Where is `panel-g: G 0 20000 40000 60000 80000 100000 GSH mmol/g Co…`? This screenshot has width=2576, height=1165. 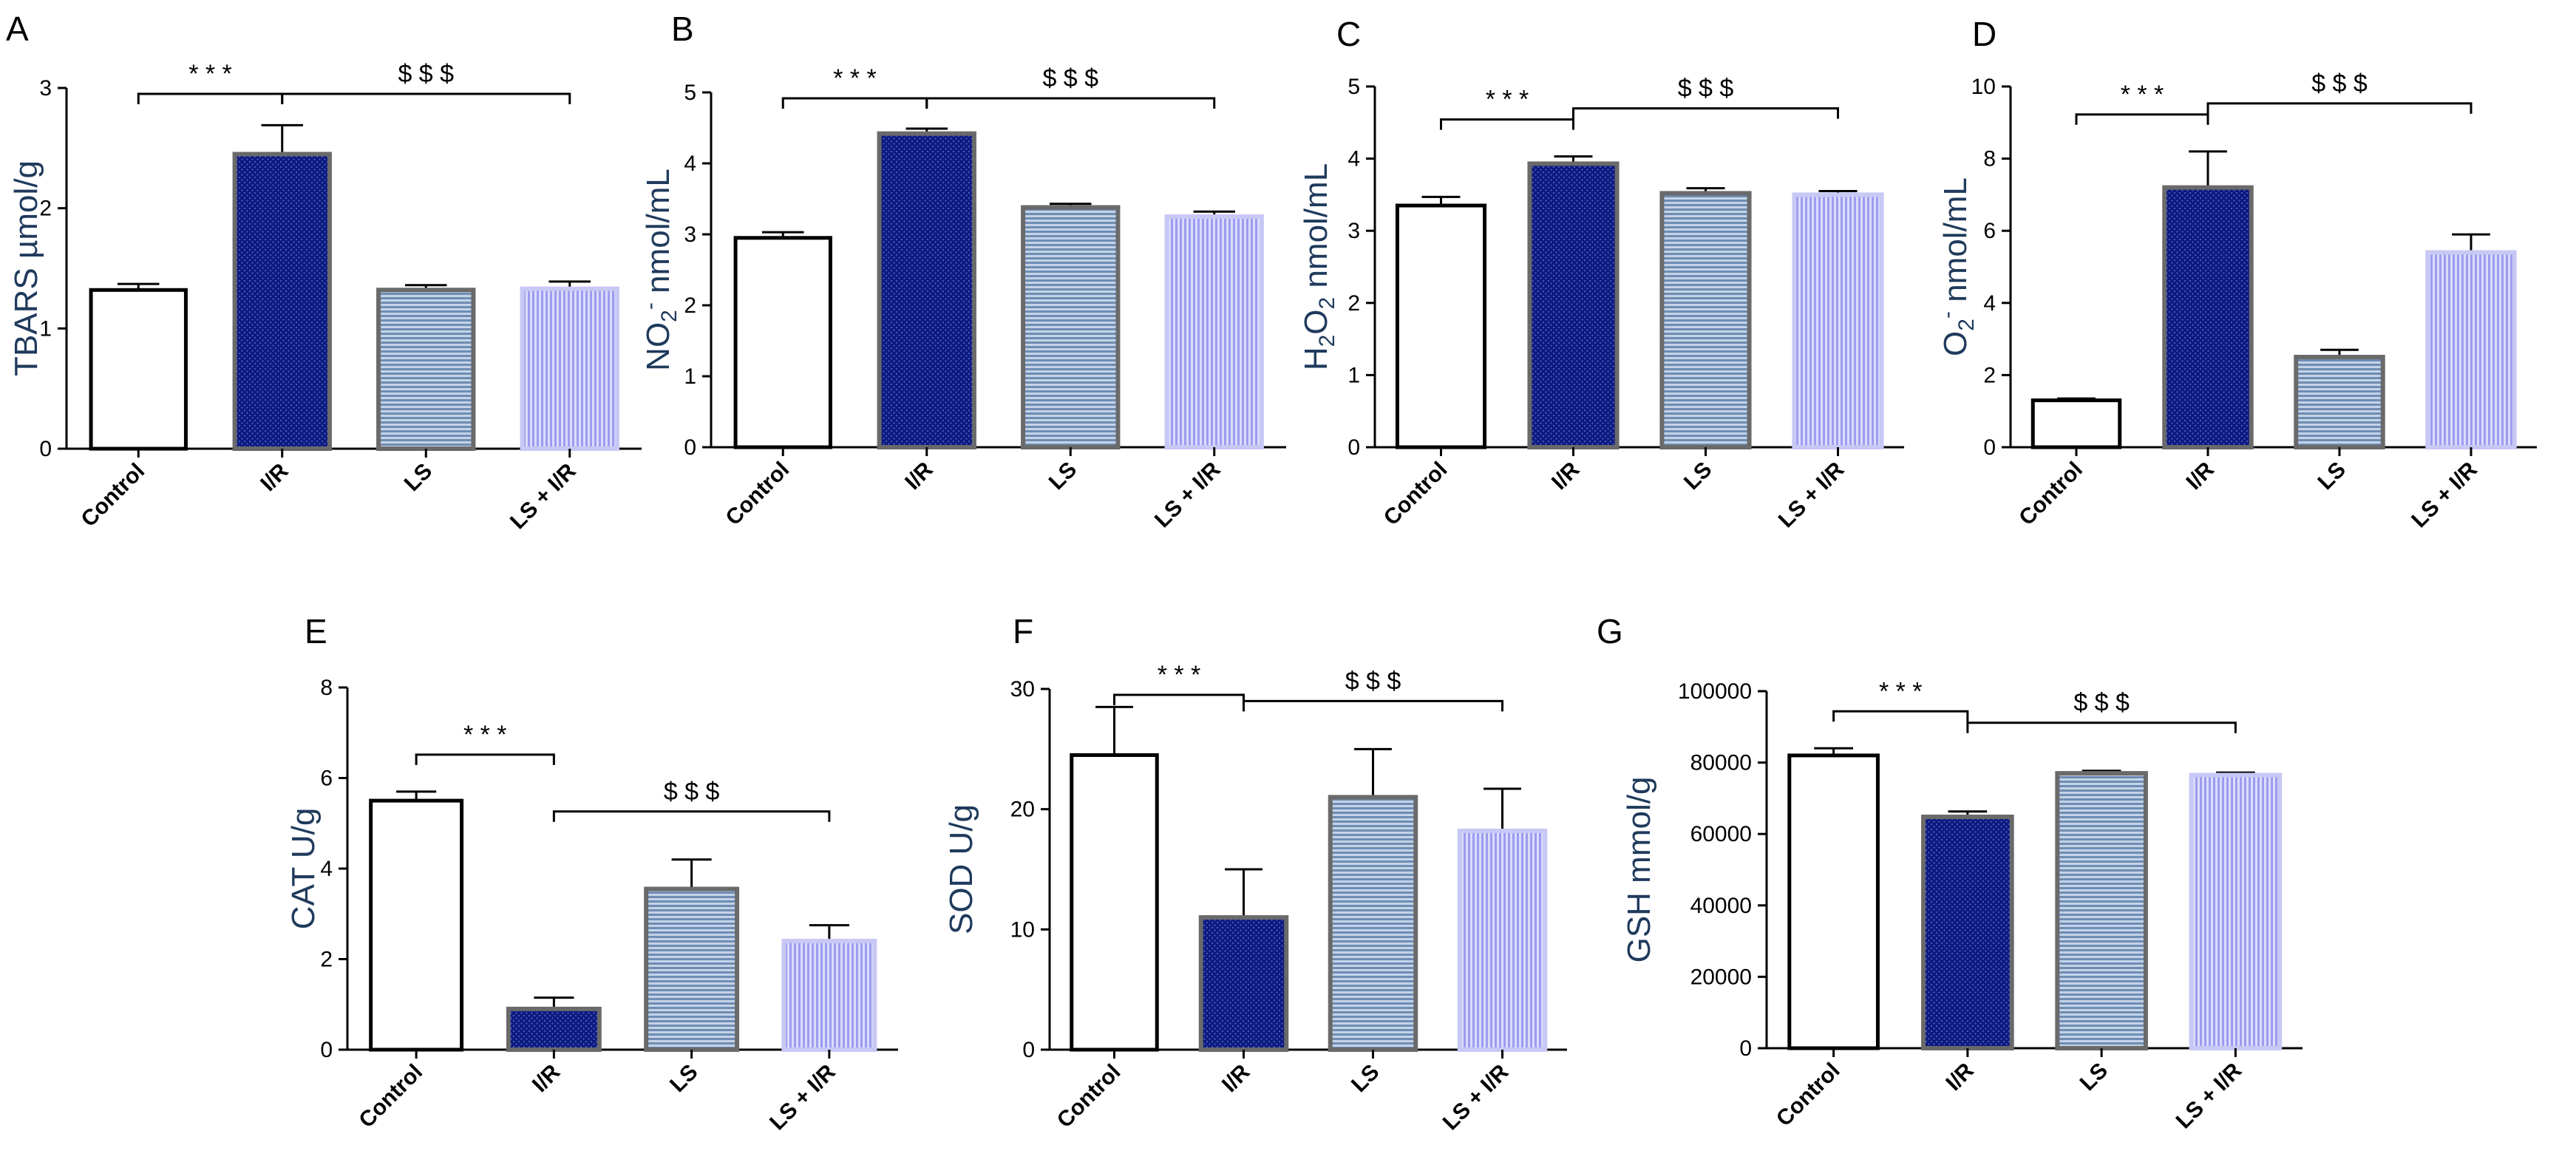 panel-g: G 0 20000 40000 60000 80000 100000 GSH mmol/g Co… is located at coordinates (1950, 872).